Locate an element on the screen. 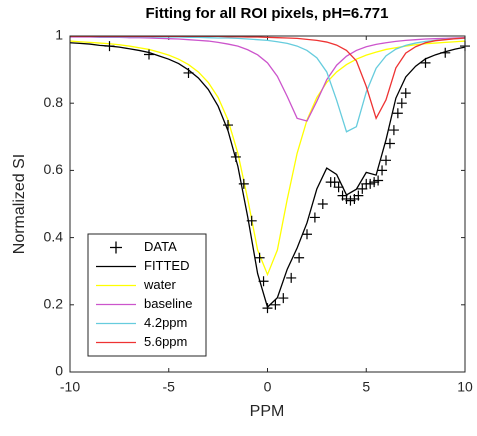 This screenshot has height=436, width=477. chart-title: Fitting for all ROI pixels, pH=6.771 is located at coordinates (267, 13).